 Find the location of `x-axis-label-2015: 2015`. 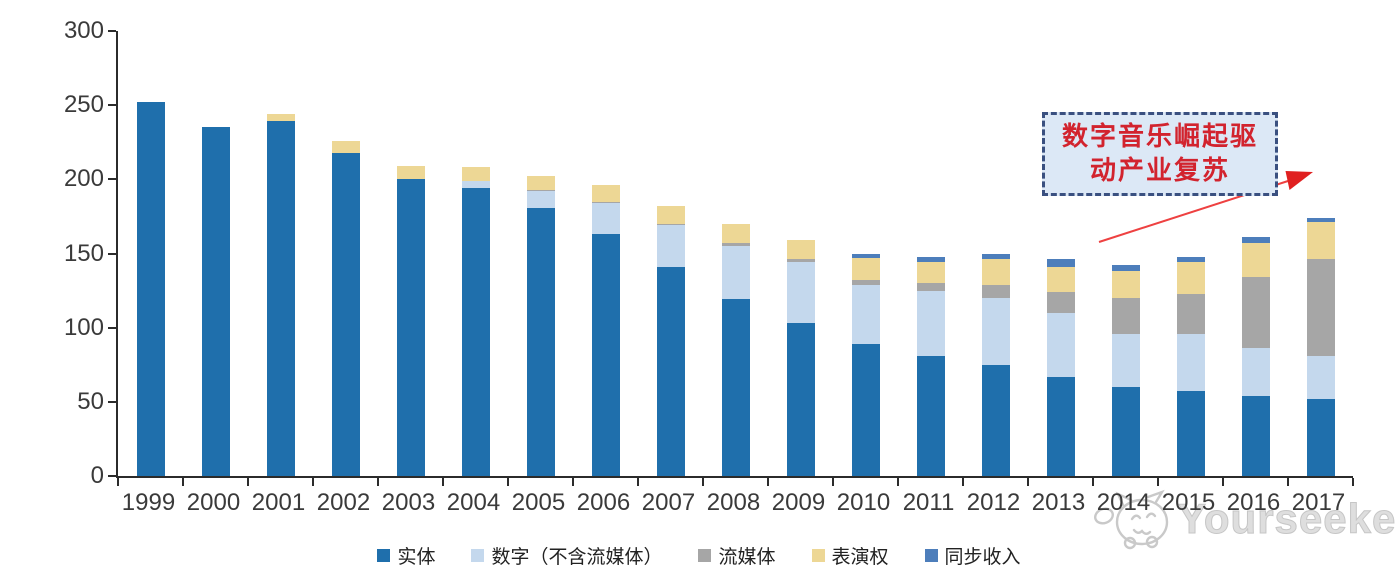

x-axis-label-2015: 2015 is located at coordinates (1188, 502).